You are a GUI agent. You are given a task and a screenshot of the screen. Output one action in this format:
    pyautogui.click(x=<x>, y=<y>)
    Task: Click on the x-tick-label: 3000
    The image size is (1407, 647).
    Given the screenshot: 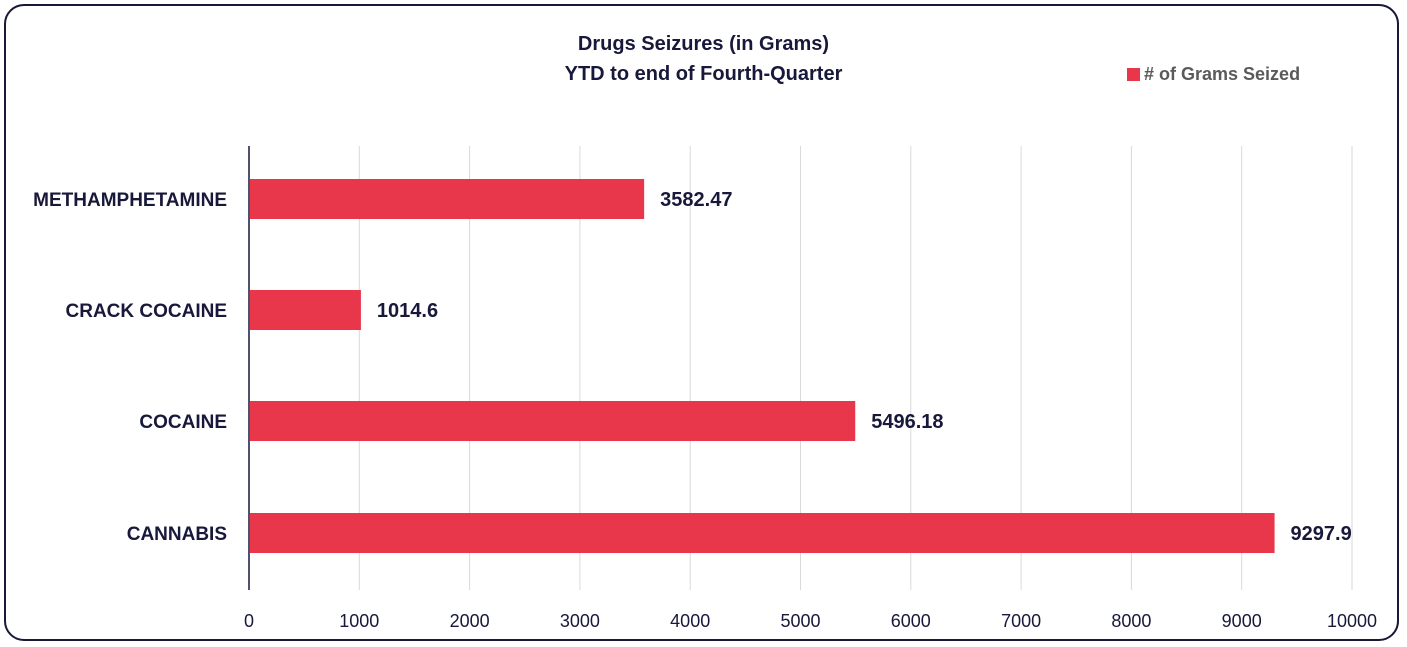 What is the action you would take?
    pyautogui.click(x=580, y=621)
    